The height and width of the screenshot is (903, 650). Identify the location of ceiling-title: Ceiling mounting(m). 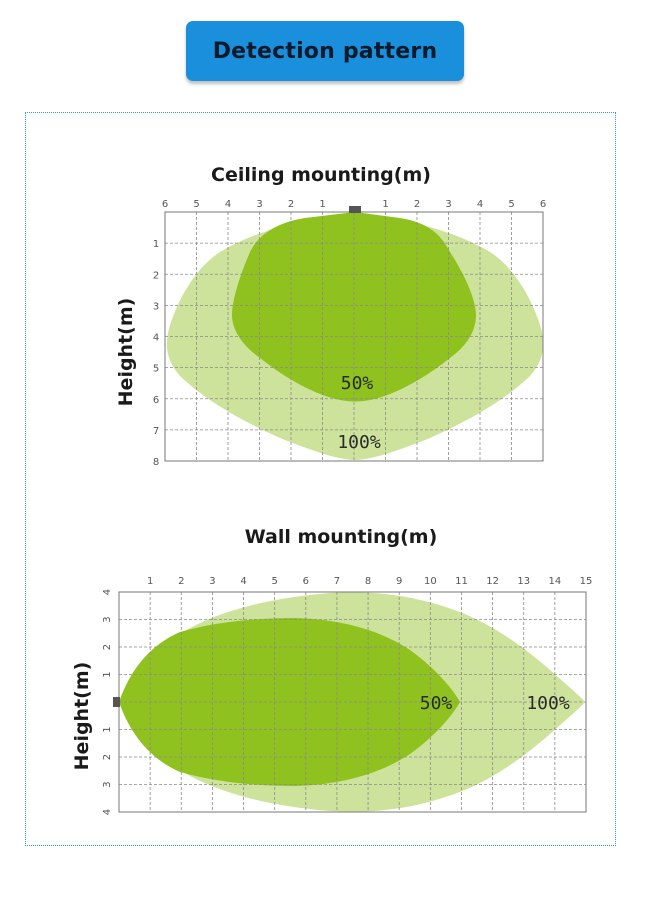
(321, 175).